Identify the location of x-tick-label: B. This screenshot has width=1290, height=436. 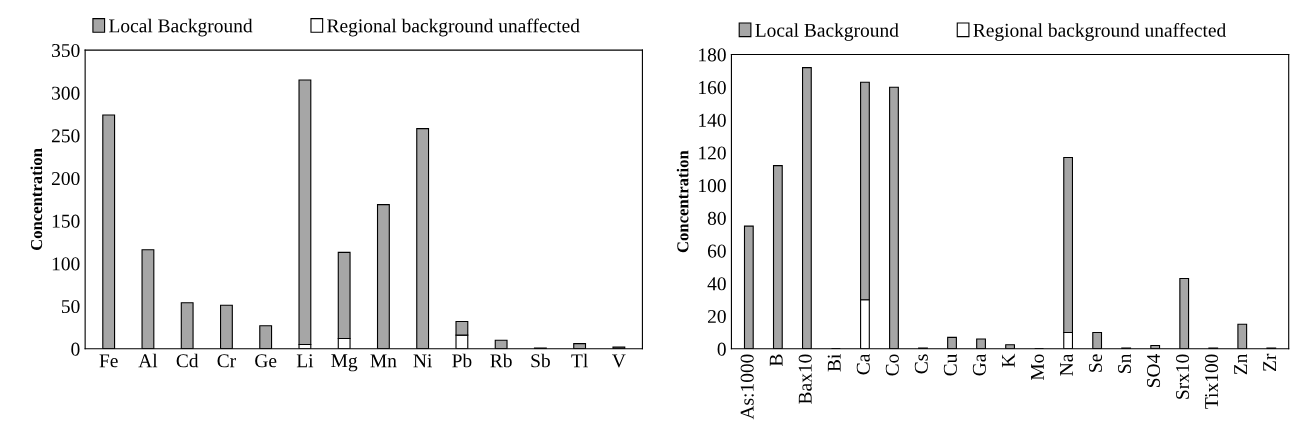
(776, 360).